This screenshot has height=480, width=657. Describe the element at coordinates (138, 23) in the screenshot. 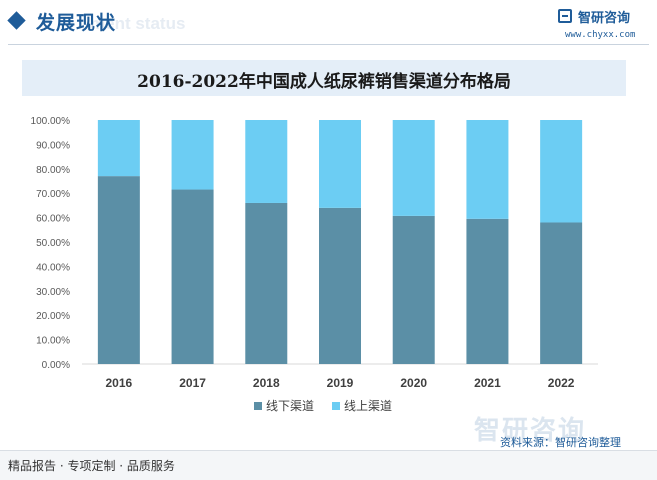

I see `section-subtitle: ment status` at that location.